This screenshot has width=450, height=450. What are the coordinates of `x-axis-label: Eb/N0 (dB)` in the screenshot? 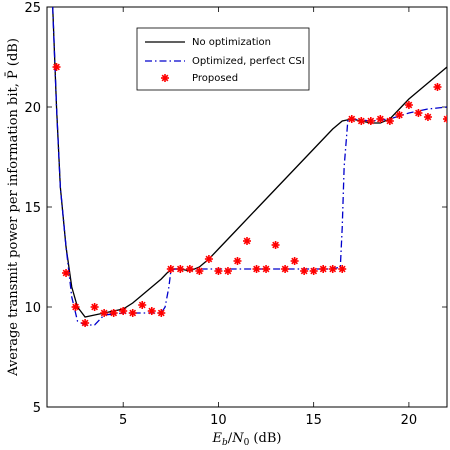 It's located at (247, 439).